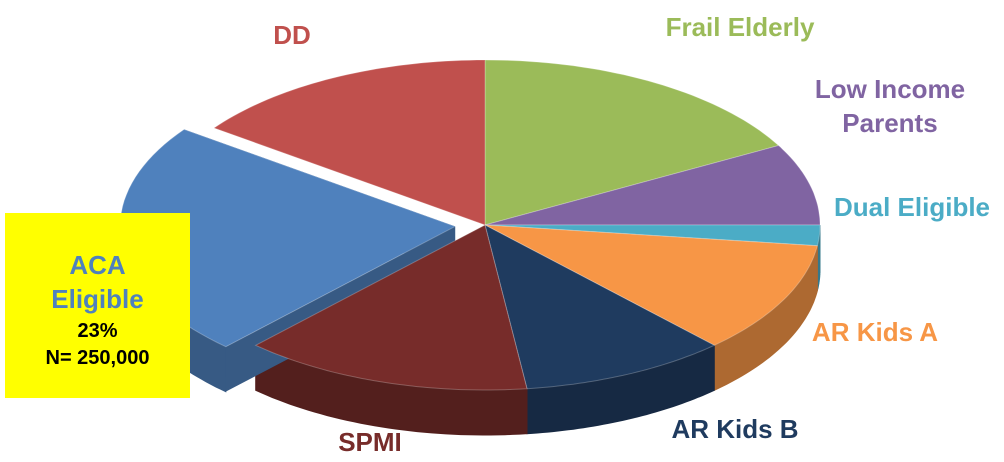  I want to click on label-aca: ACA Eligible, so click(97, 282).